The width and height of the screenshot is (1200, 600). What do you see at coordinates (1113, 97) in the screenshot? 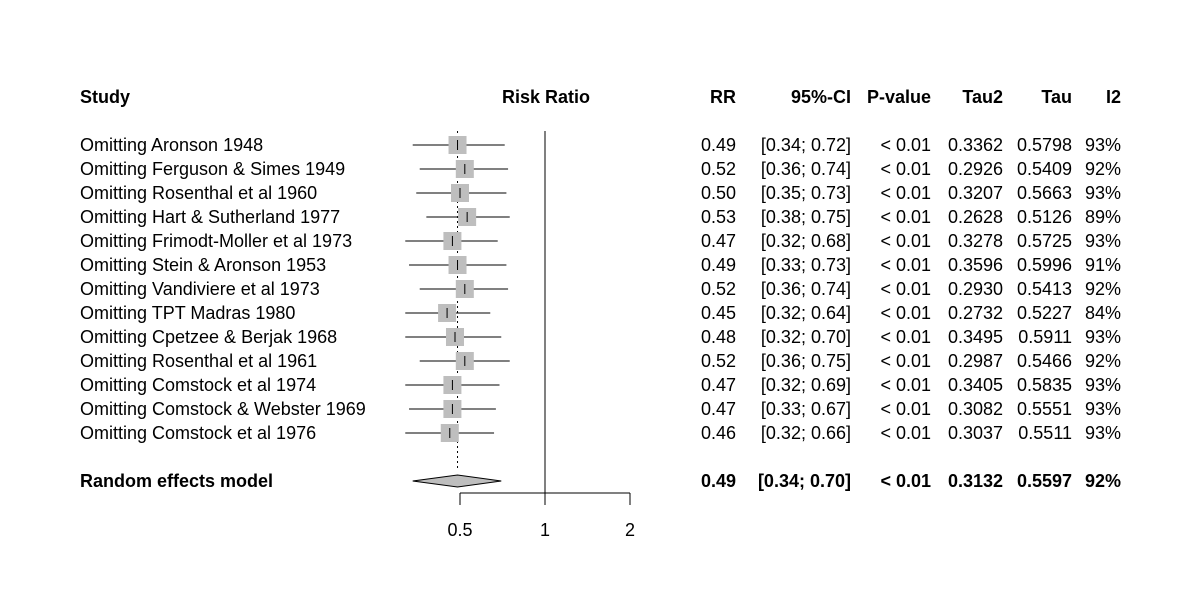
I see `header-i2: I2` at bounding box center [1113, 97].